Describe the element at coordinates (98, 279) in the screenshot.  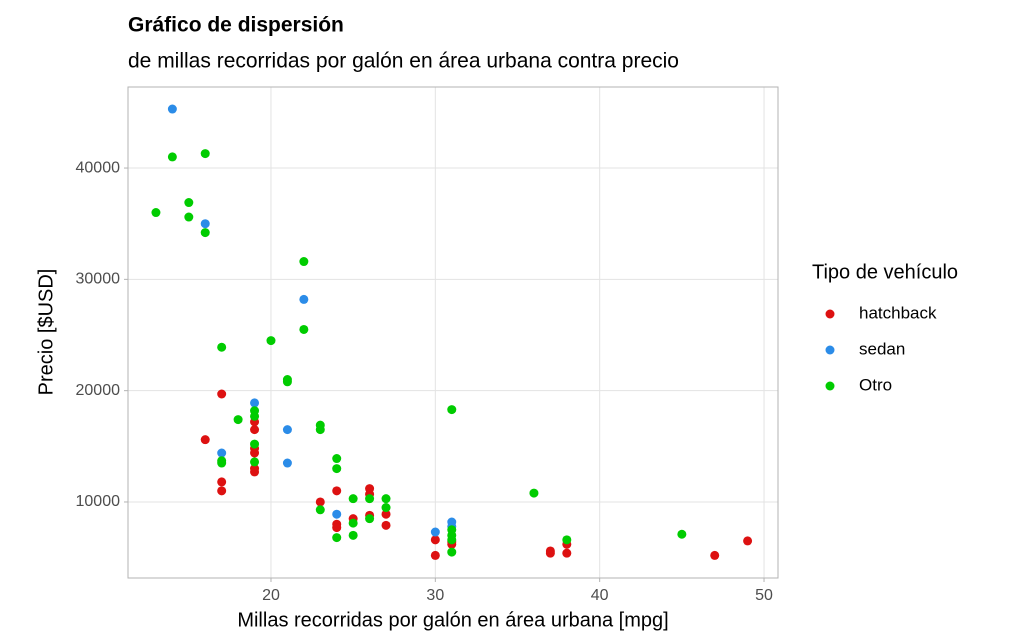
I see `y-tick-label: 30000` at that location.